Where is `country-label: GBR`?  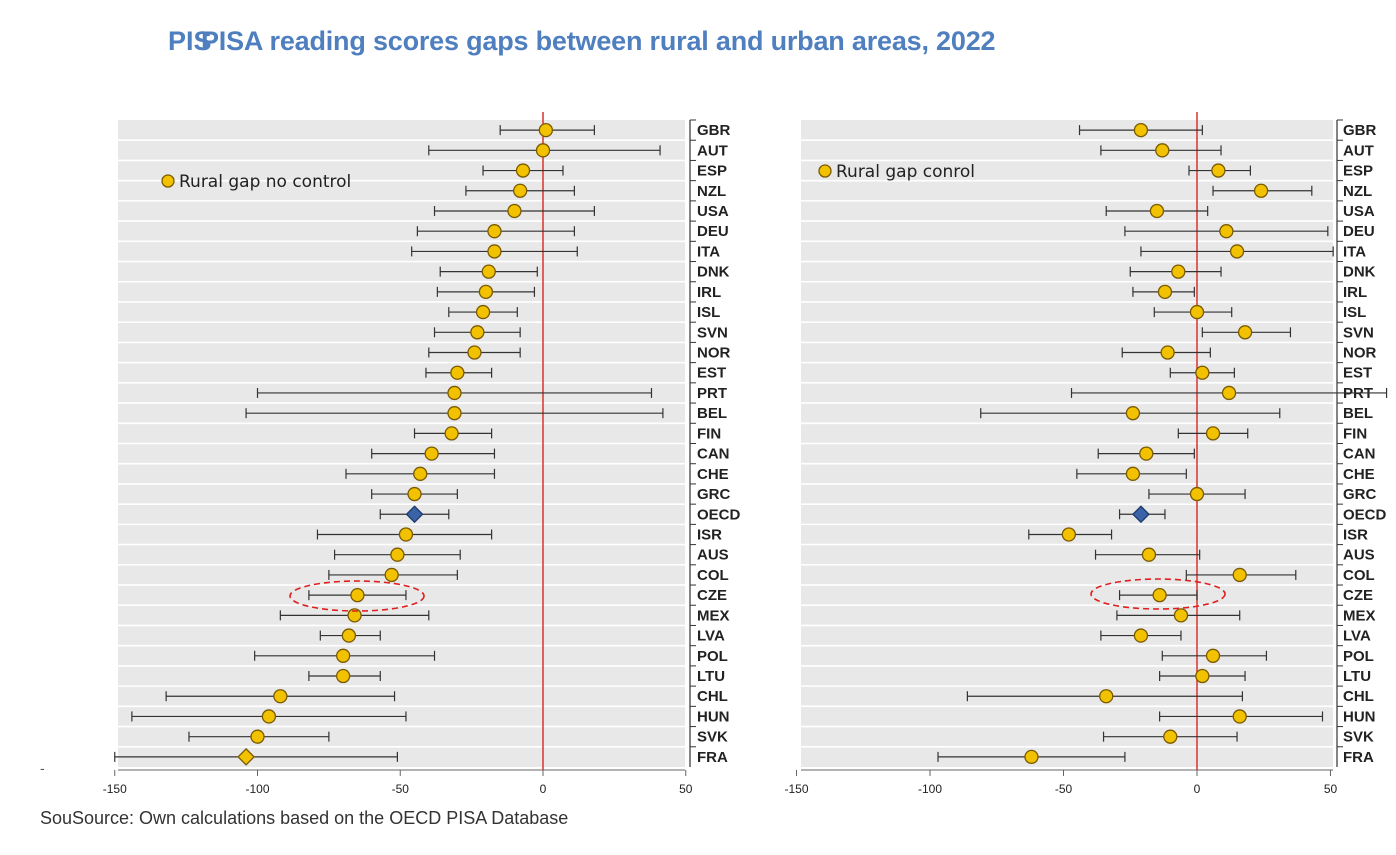 country-label: GBR is located at coordinates (714, 130).